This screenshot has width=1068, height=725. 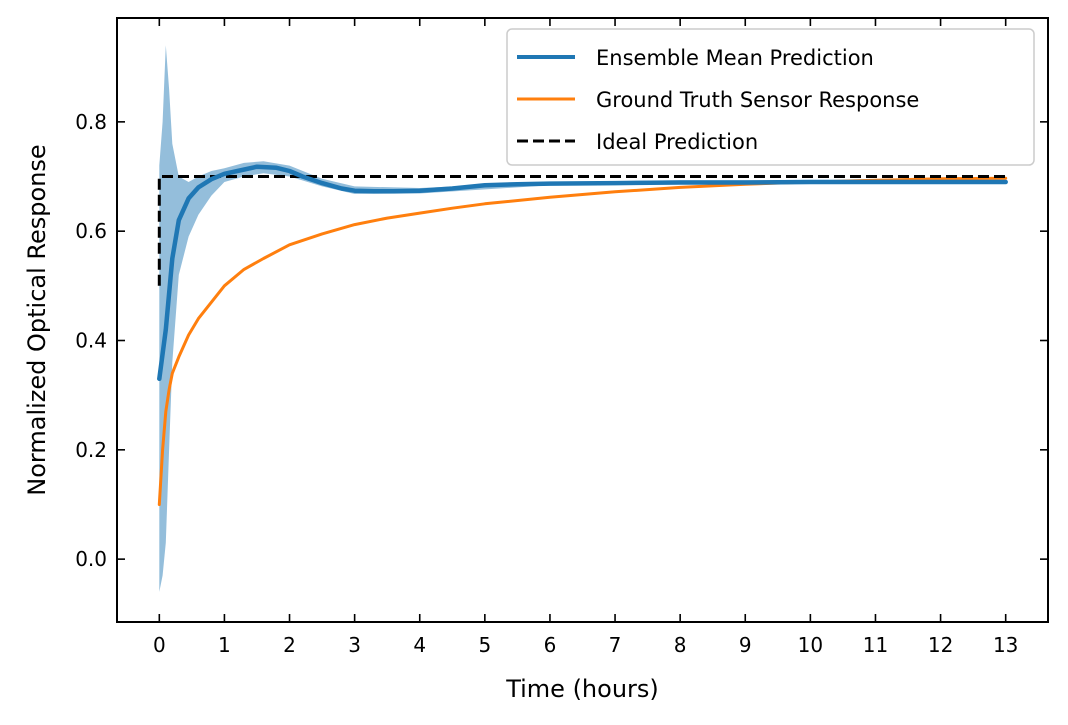 I want to click on legend-label-2: Ideal Prediction, so click(x=677, y=142).